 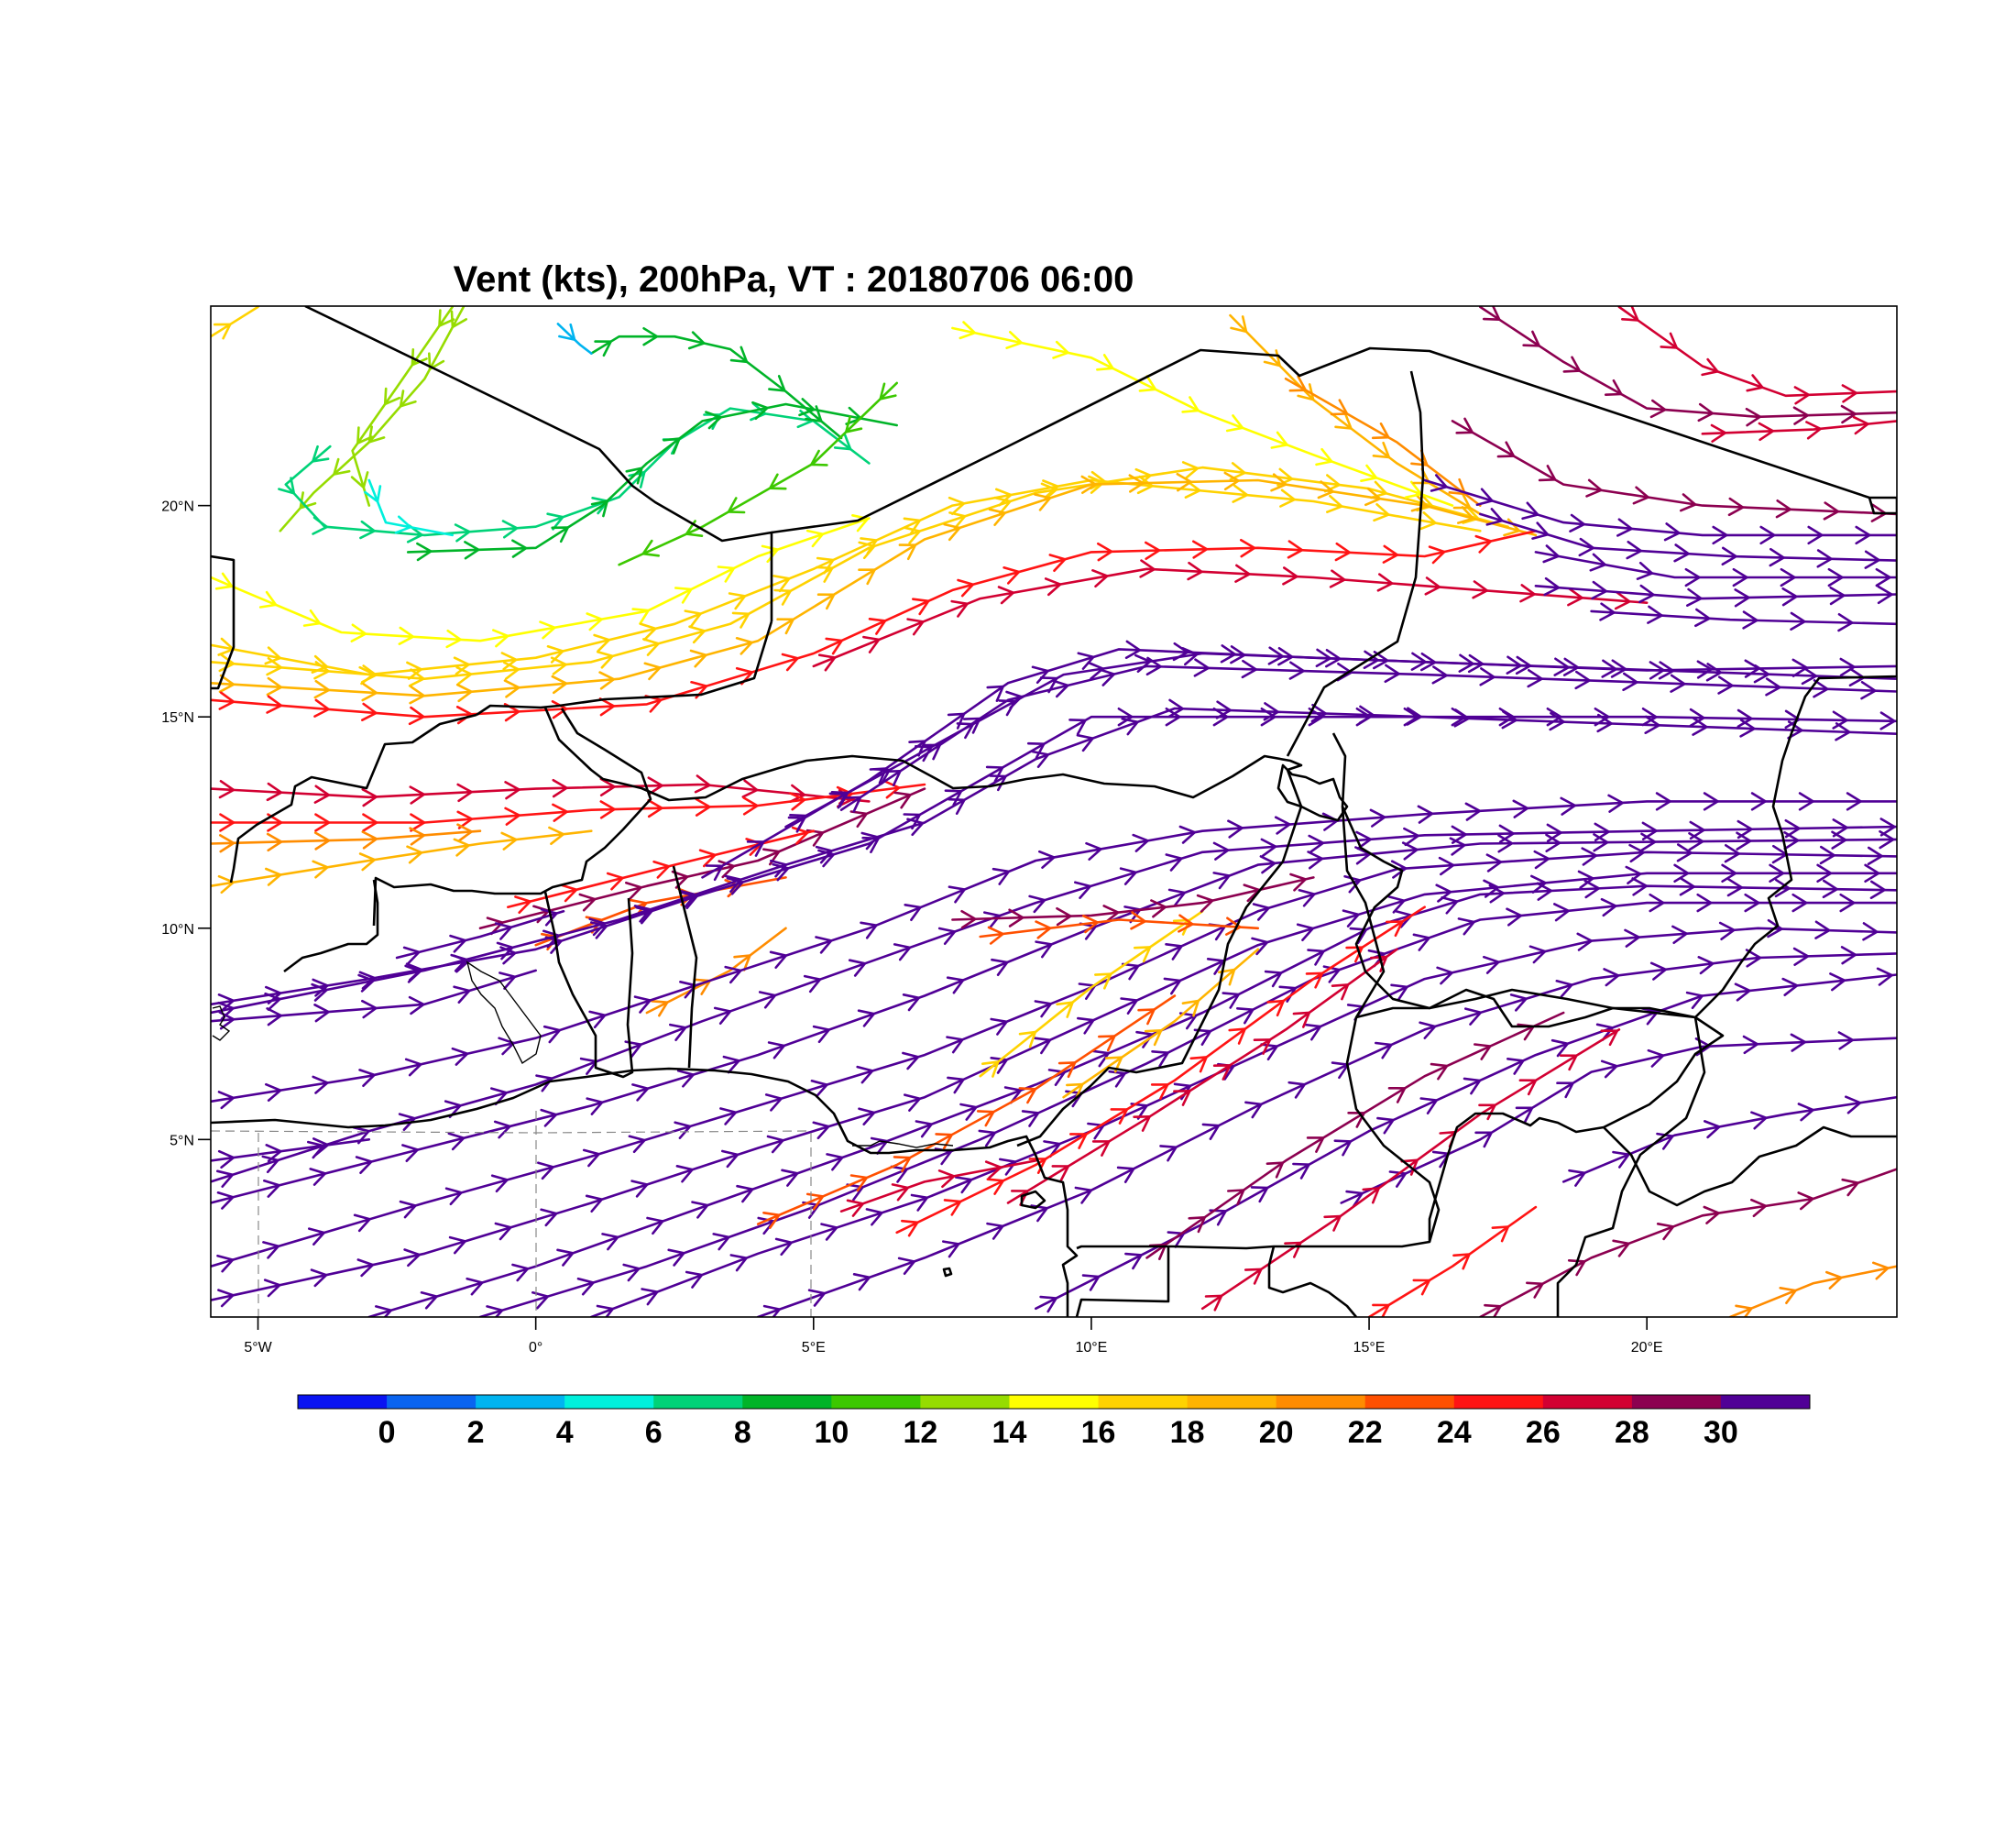 What do you see at coordinates (923, 754) in the screenshot?
I see `border-niger-nigeria` at bounding box center [923, 754].